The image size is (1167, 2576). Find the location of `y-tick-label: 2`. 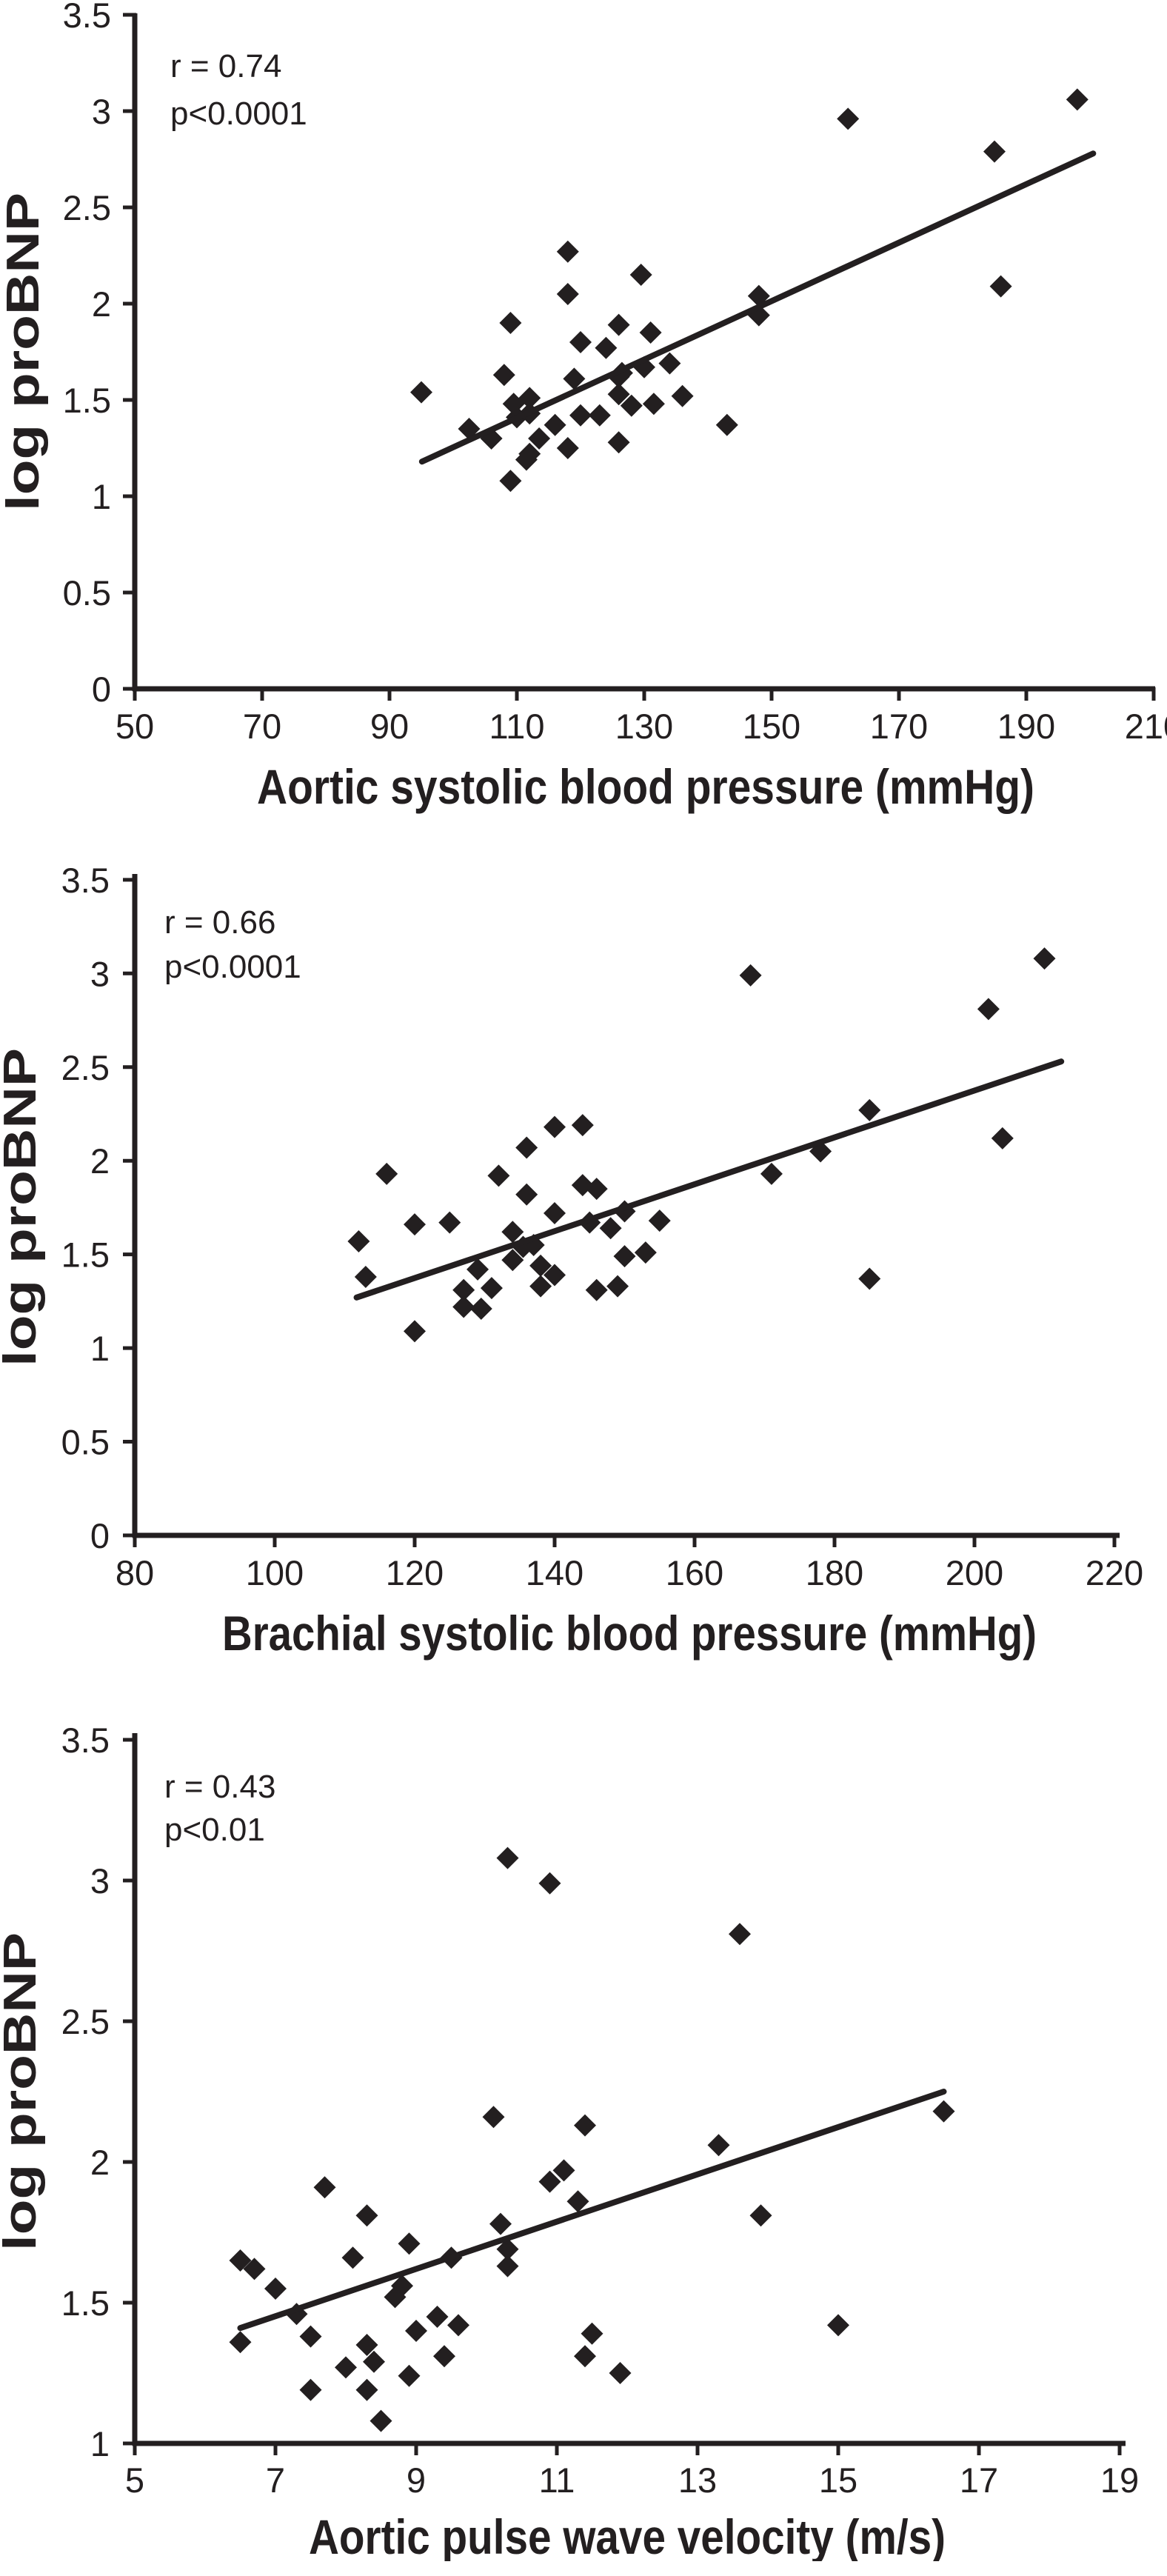

y-tick-label: 2 is located at coordinates (100, 1161).